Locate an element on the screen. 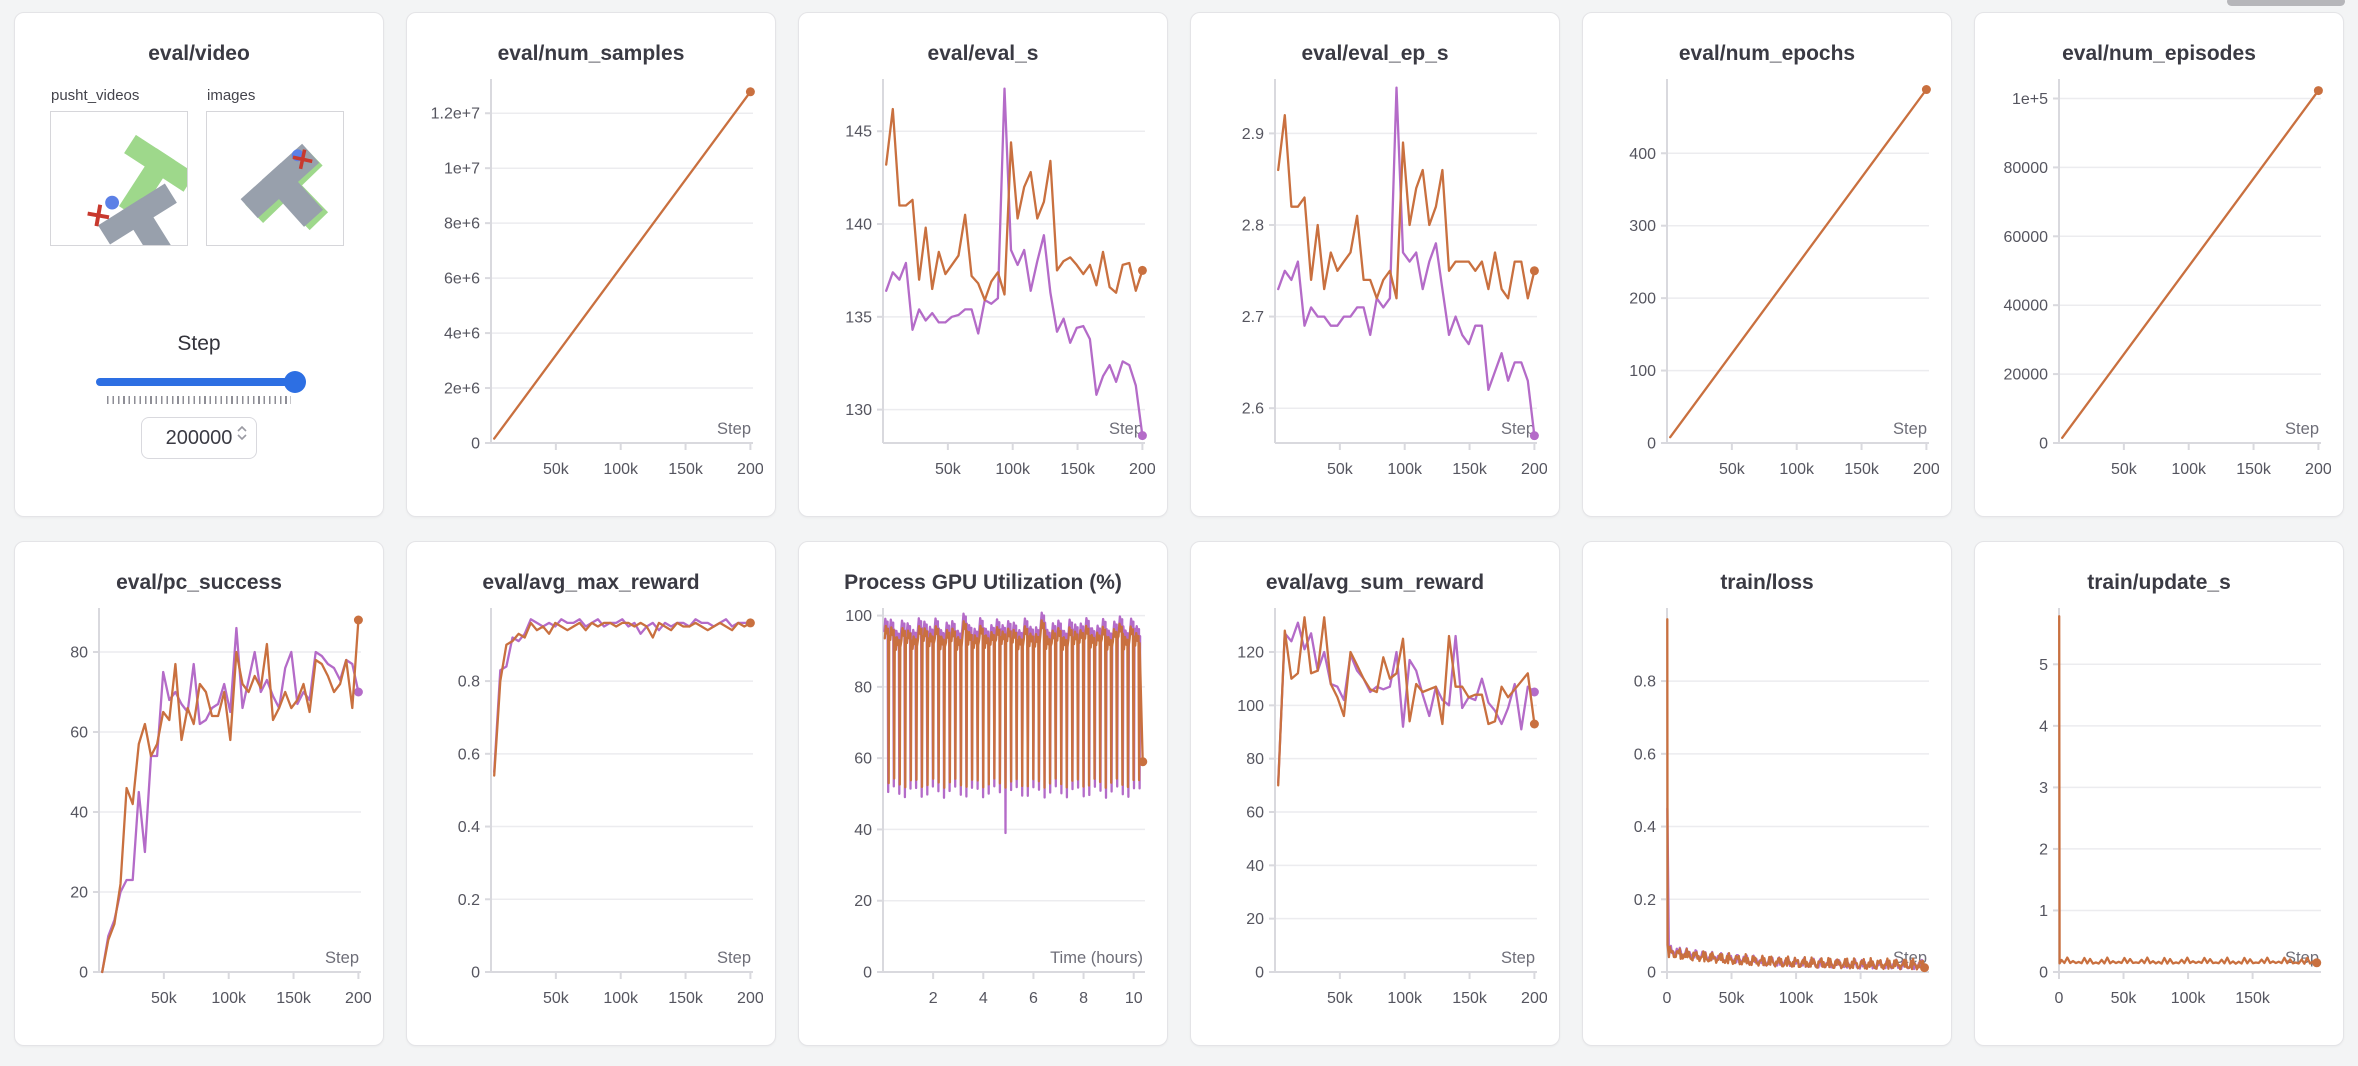 The image size is (2358, 1066). svg-text: 130 is located at coordinates (858, 410).